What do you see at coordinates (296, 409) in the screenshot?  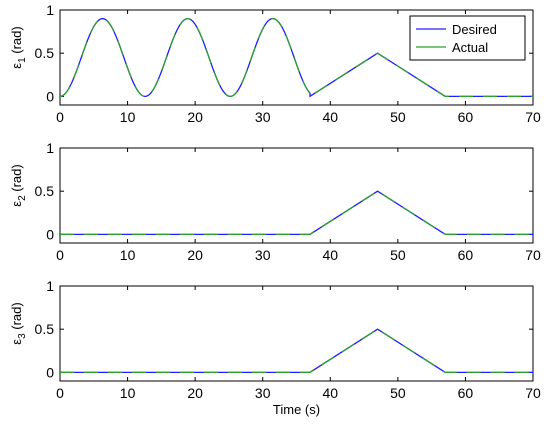 I see `x-axis-label: Time (s)` at bounding box center [296, 409].